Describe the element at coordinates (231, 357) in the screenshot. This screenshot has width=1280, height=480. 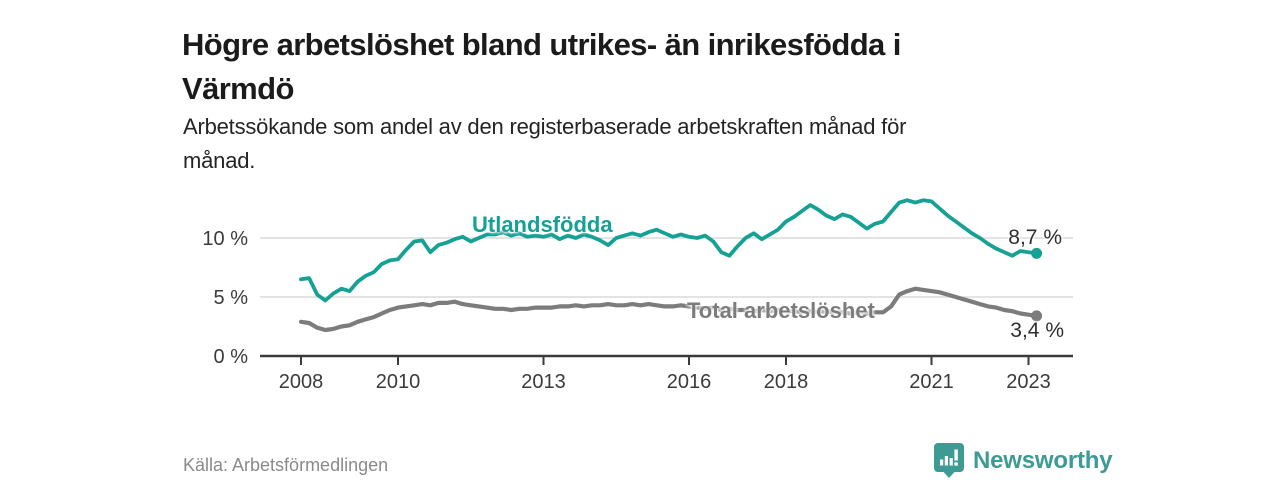
I see `y-axis-tick-label: 0 %` at that location.